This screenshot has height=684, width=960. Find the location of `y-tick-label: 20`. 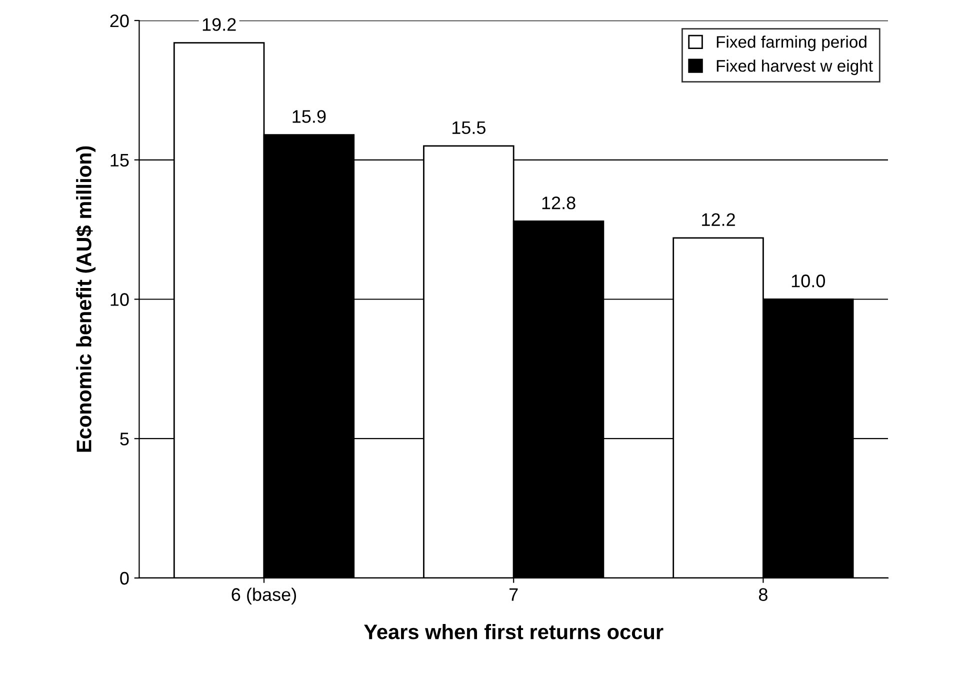

y-tick-label: 20 is located at coordinates (119, 21).